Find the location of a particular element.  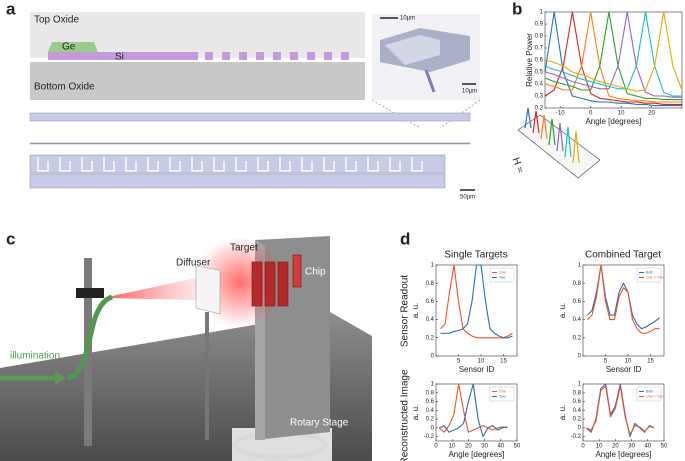

y-tick-label: 0.5 is located at coordinates (539, 73).